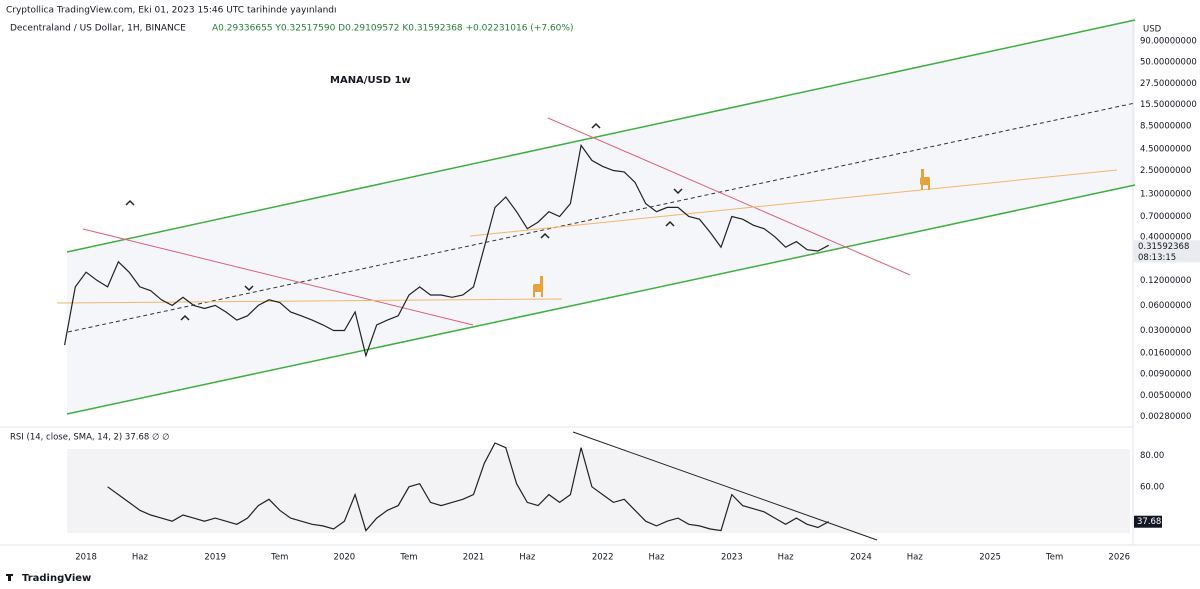 The image size is (1200, 589). What do you see at coordinates (1163, 247) in the screenshot?
I see `last-price-label: 0.31592368` at bounding box center [1163, 247].